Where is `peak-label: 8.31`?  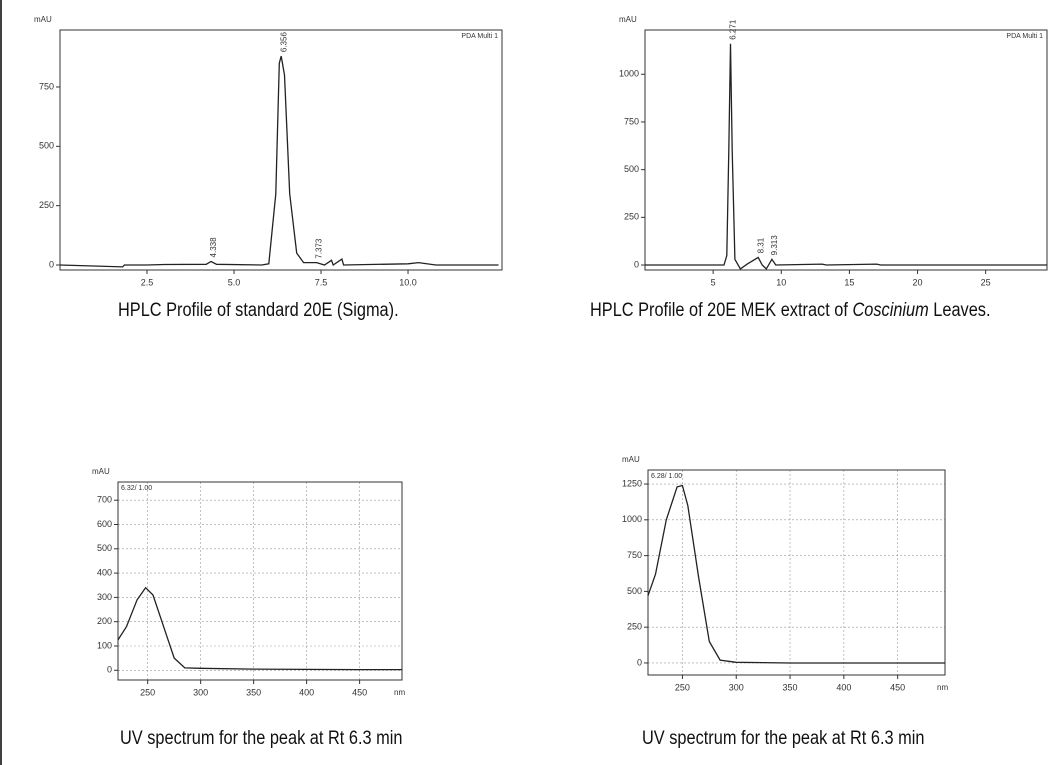
peak-label: 8.31 is located at coordinates (760, 245).